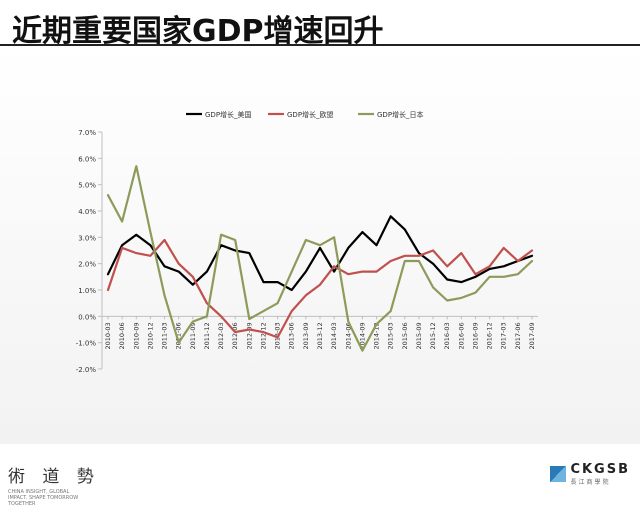 This screenshot has width=640, height=507. I want to click on y-tick-label: 7.0%, so click(87, 133).